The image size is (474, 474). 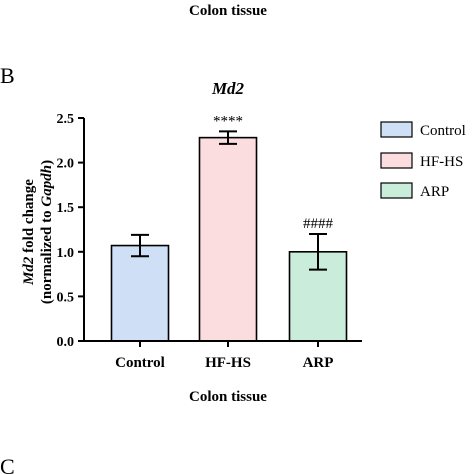 I want to click on y-axis-title-ref-gene: Gapdh, so click(x=47, y=186).